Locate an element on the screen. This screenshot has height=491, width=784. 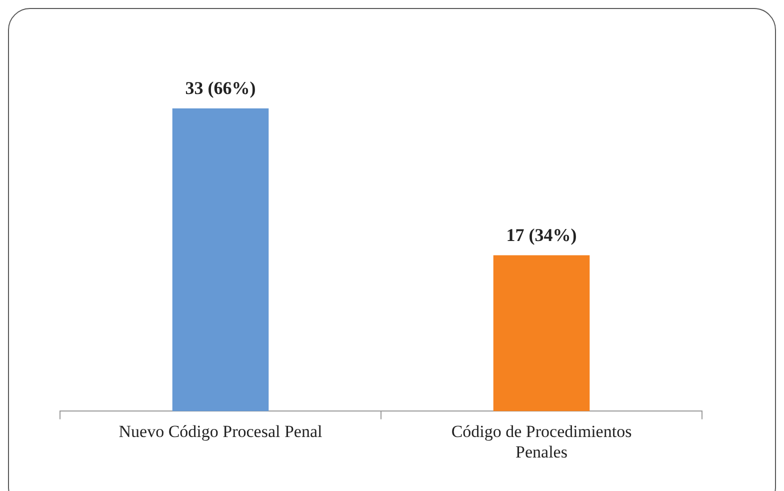
data-label: 33 (66%) is located at coordinates (220, 88).